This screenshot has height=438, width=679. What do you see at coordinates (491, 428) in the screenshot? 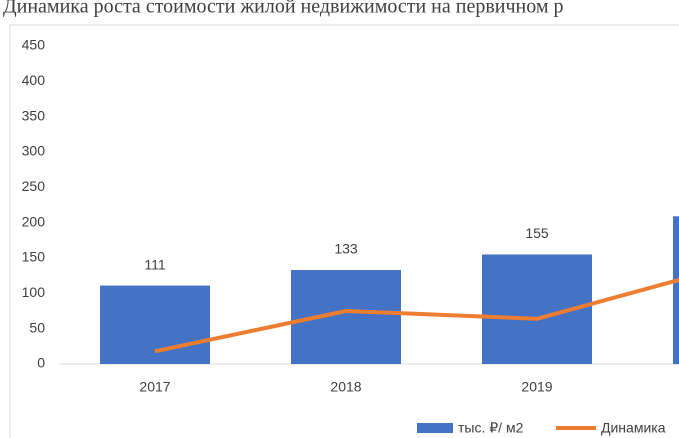
I see `legend-label: тыс. ₽/ м2` at bounding box center [491, 428].